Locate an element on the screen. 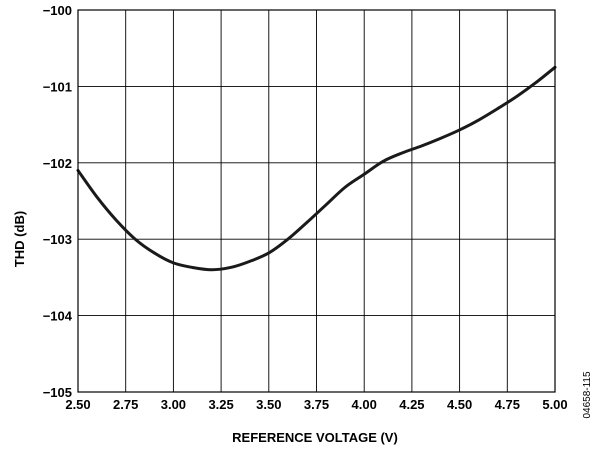 The height and width of the screenshot is (453, 597). y-tick-label: −102 is located at coordinates (57, 163).